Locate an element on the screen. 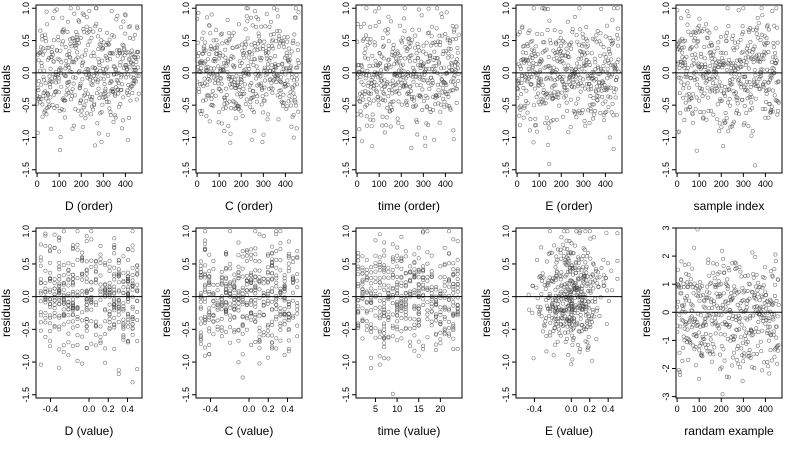 Image resolution: width=800 pixels, height=450 pixels. x-tick-label: 300 is located at coordinates (743, 409).